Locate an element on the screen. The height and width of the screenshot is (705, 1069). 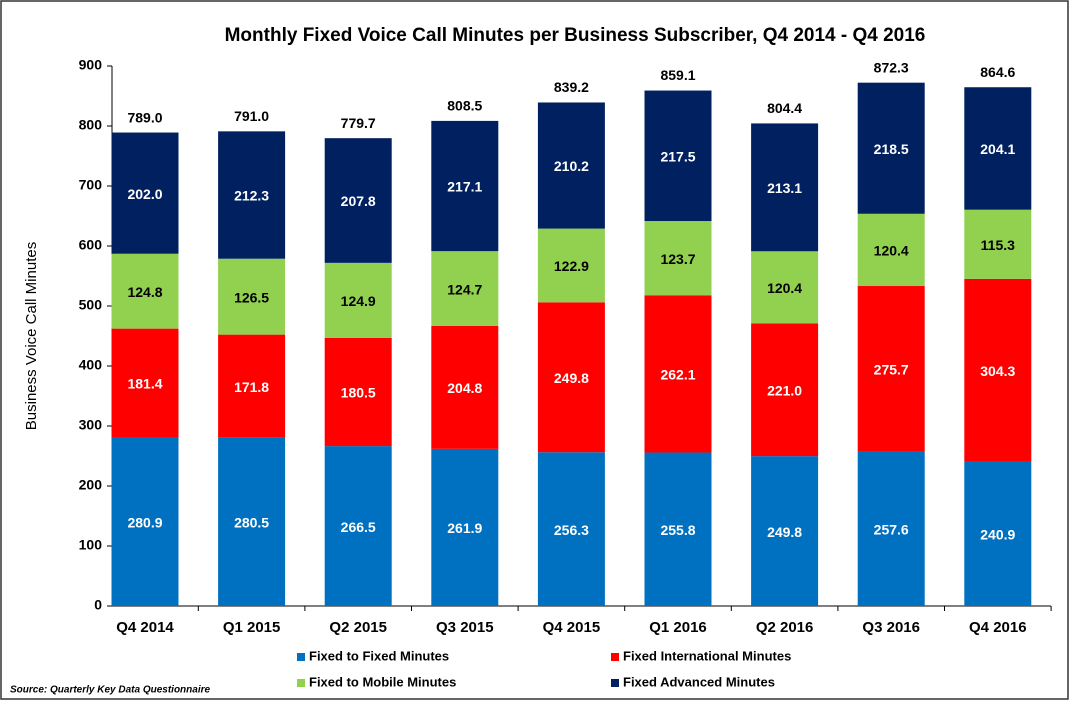
data-label: 204.1 is located at coordinates (997, 149).